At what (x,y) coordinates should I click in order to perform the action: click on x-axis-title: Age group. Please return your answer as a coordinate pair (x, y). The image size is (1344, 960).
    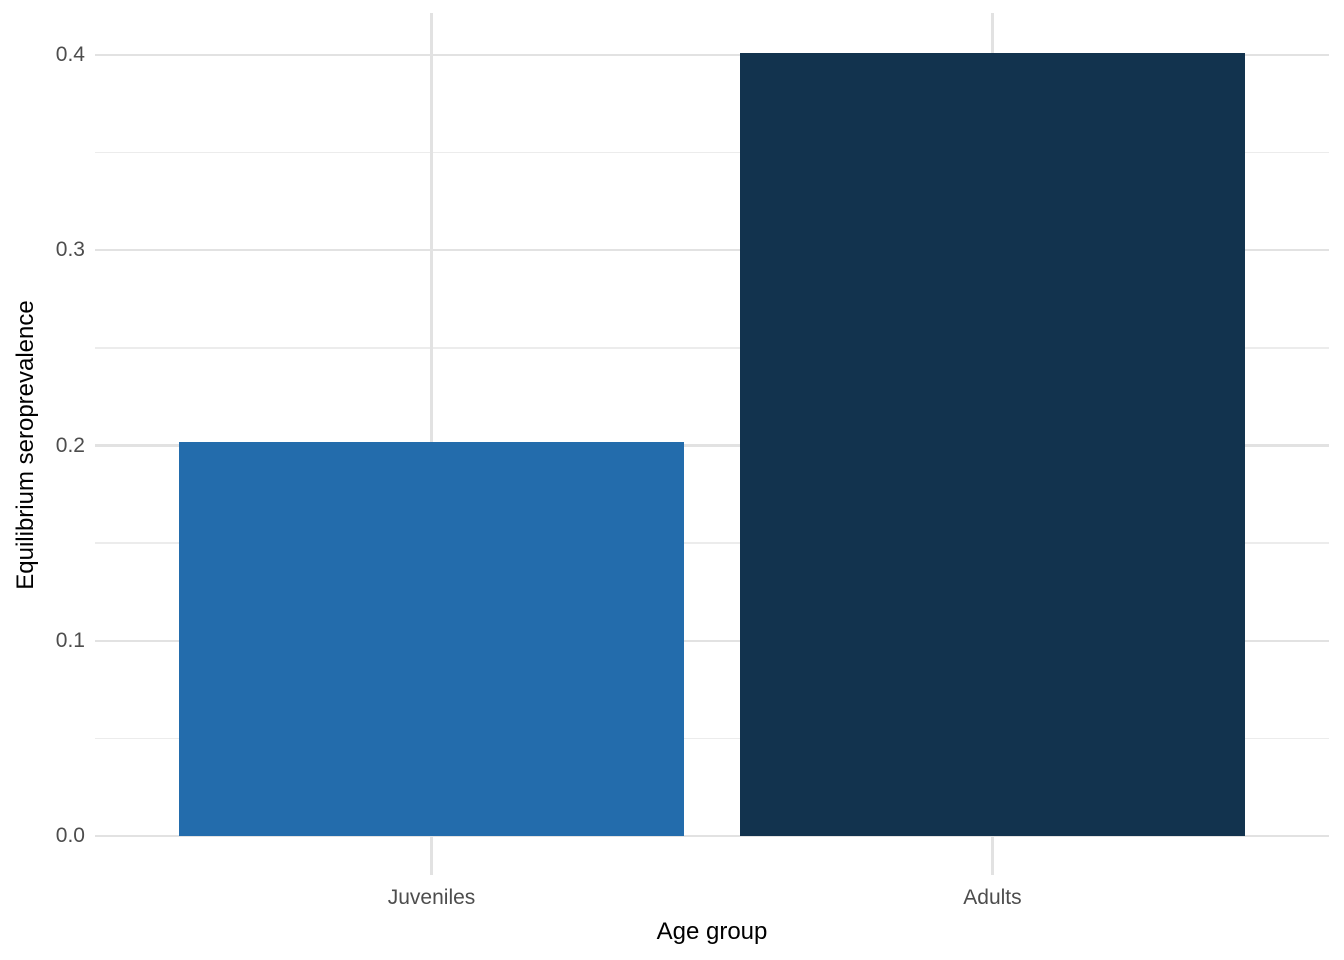
    Looking at the image, I should click on (712, 931).